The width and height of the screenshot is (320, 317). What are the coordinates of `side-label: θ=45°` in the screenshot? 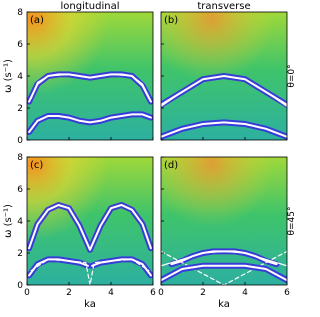 It's located at (292, 221).